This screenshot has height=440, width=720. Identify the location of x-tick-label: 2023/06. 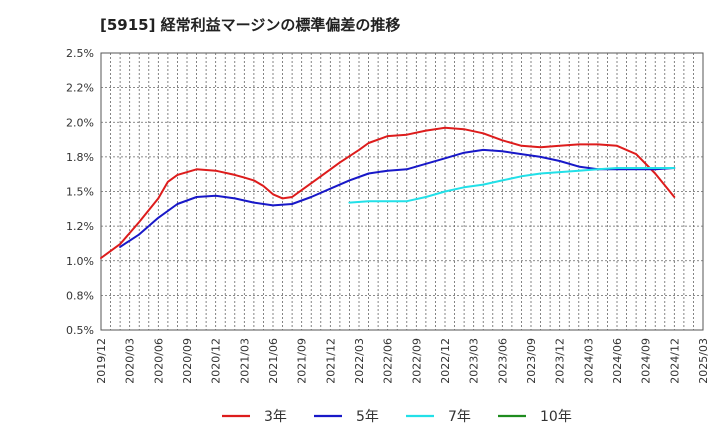
(502, 361).